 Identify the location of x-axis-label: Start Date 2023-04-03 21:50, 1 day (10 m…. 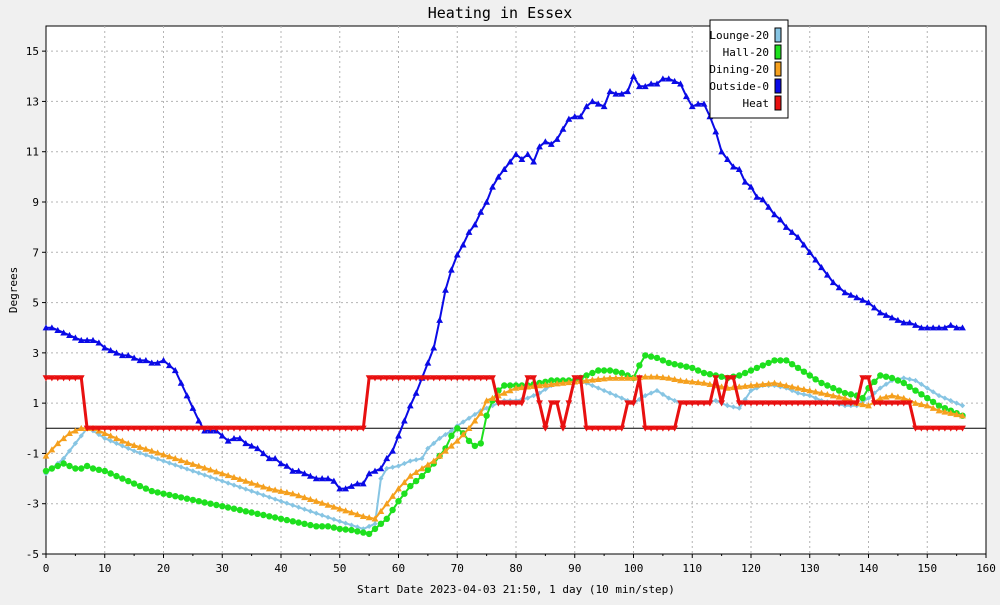
(516, 589).